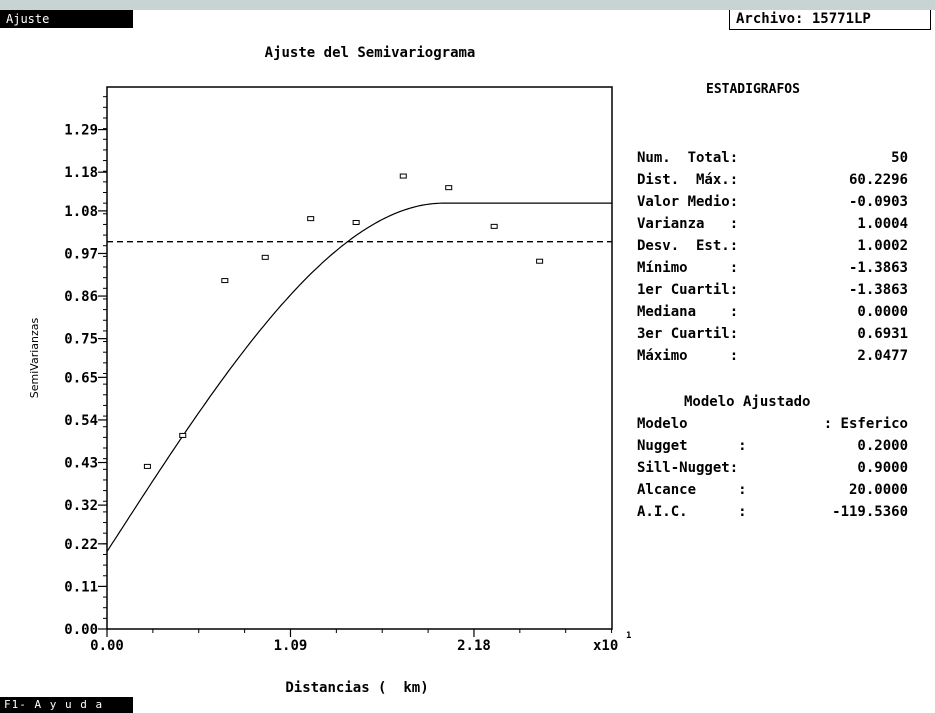 The height and width of the screenshot is (713, 935). What do you see at coordinates (688, 290) in the screenshot?
I see `stat-label: 1er Cuartil:` at bounding box center [688, 290].